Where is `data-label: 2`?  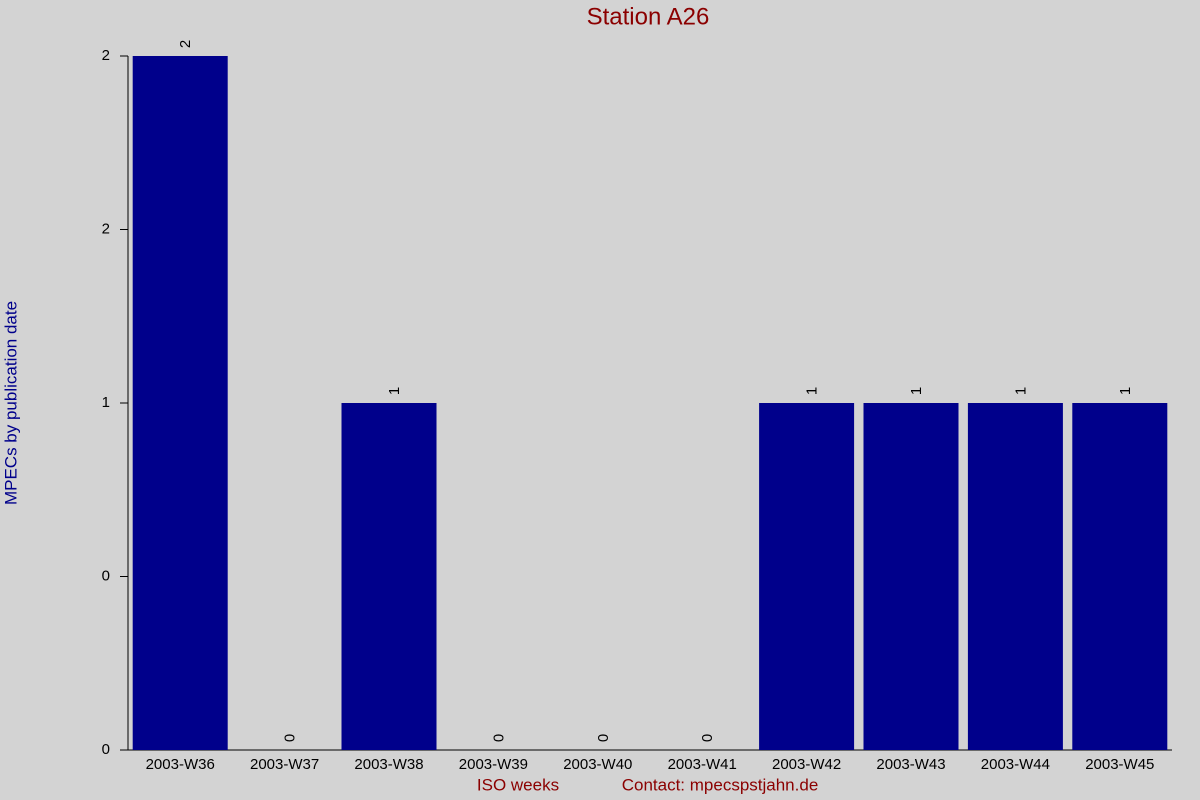
data-label: 2 is located at coordinates (185, 44).